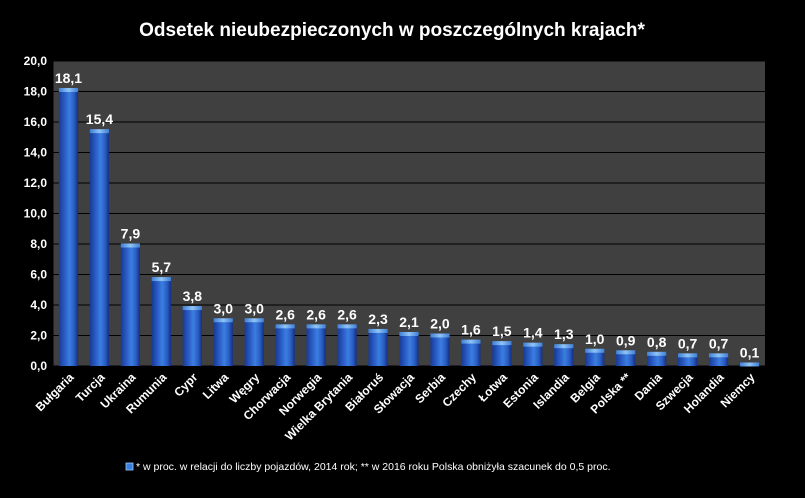  Describe the element at coordinates (36, 61) in the screenshot. I see `y-tick-label: 20,0` at that location.